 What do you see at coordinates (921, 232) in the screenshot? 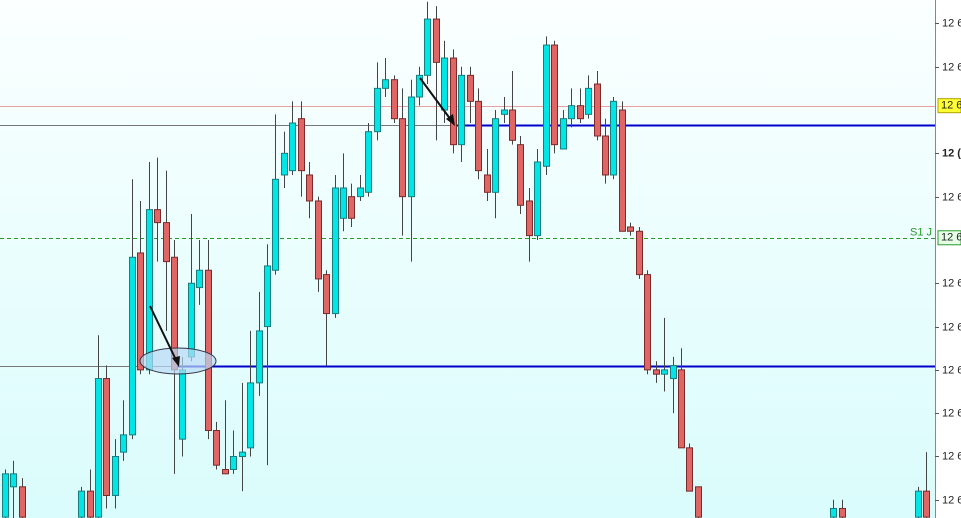
I see `support-name: S1 J` at bounding box center [921, 232].